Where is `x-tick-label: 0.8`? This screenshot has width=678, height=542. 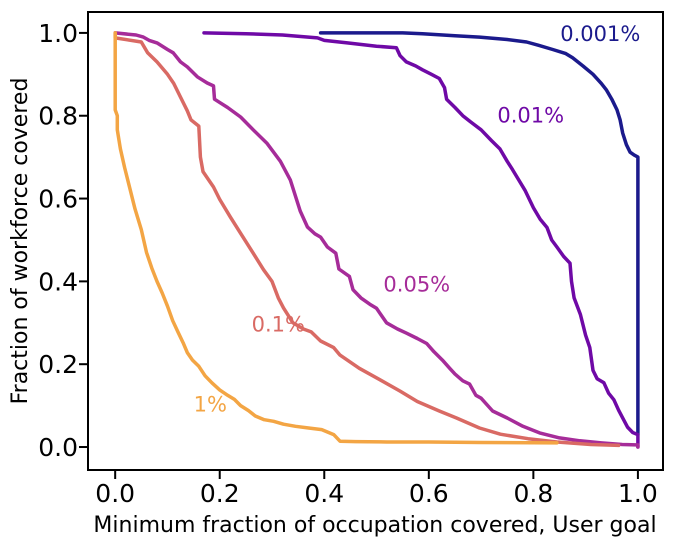 x-tick-label: 0.8 is located at coordinates (533, 493).